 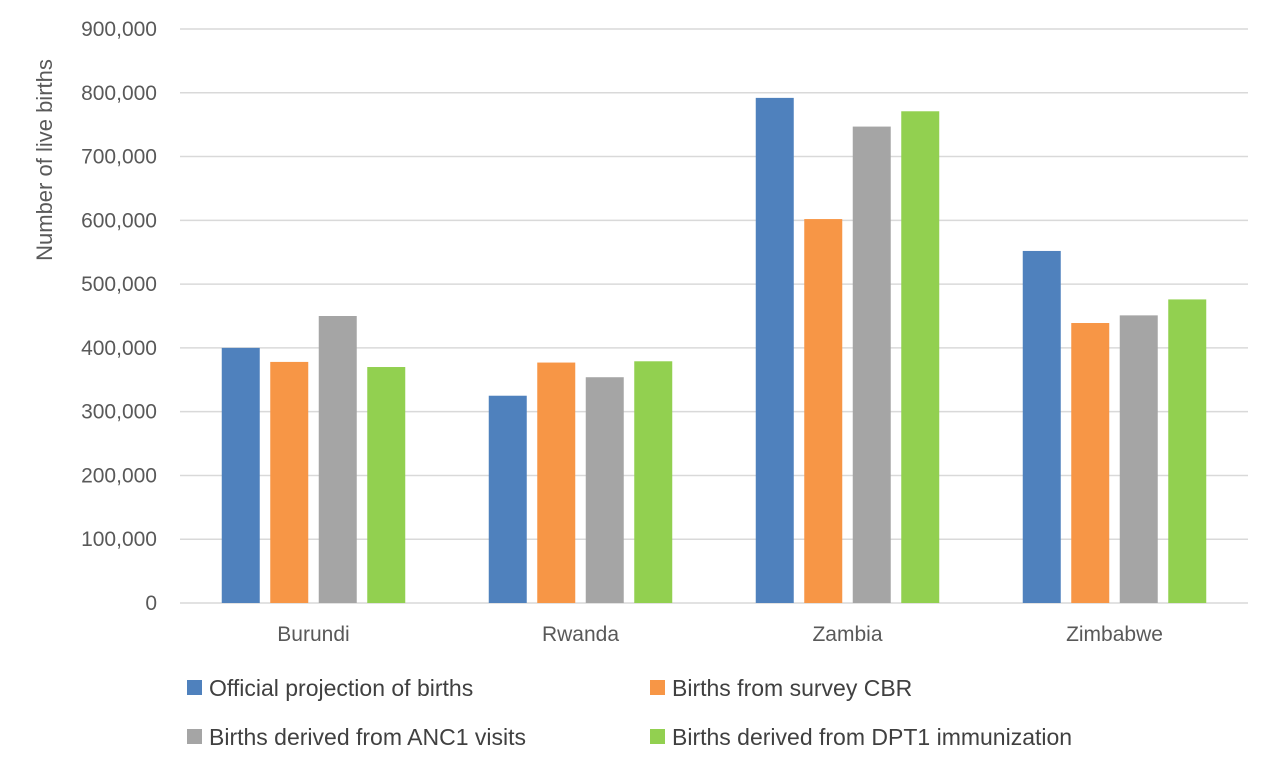 I want to click on x-axis-ticks: Burundi Rwanda Zambia Zimbabwe, so click(x=720, y=634).